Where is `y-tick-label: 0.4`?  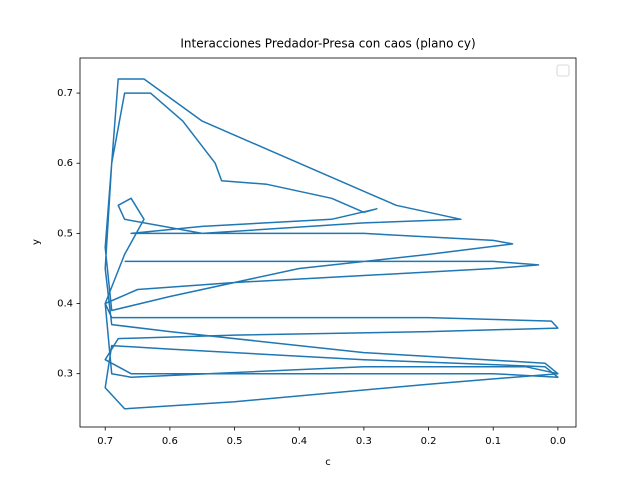
y-tick-label: 0.4 is located at coordinates (65, 304).